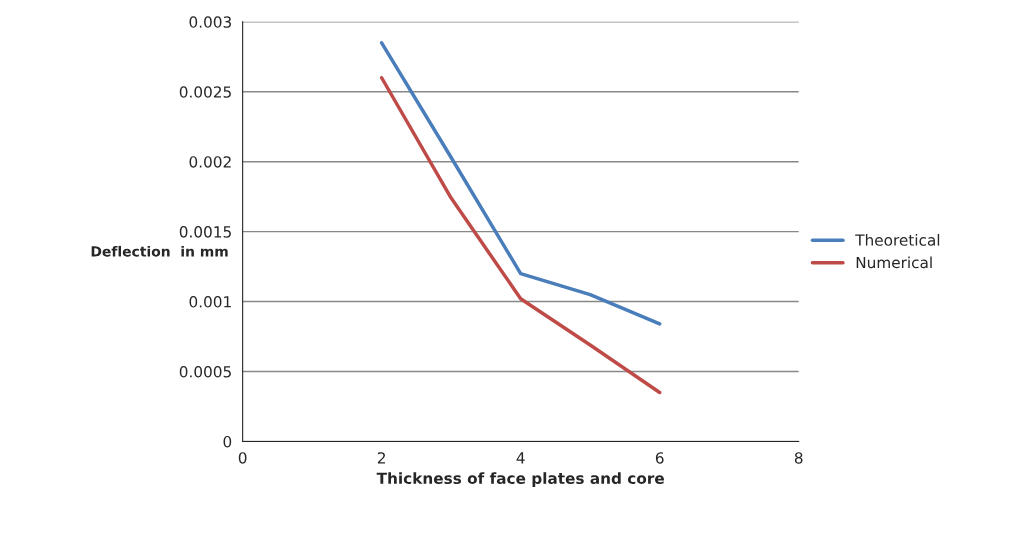 This screenshot has width=1011, height=545. Describe the element at coordinates (210, 162) in the screenshot. I see `y-tick-label: 0.002` at that location.